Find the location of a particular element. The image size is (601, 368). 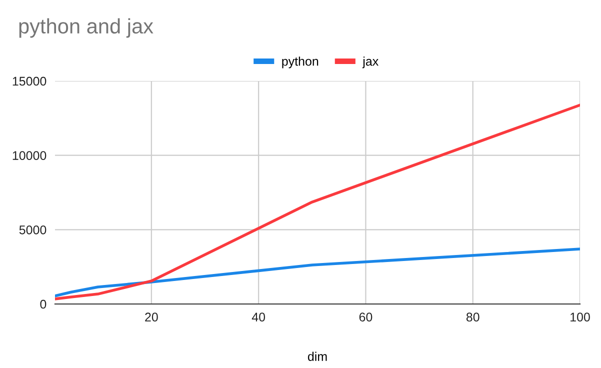

legend-label: jax is located at coordinates (370, 62).